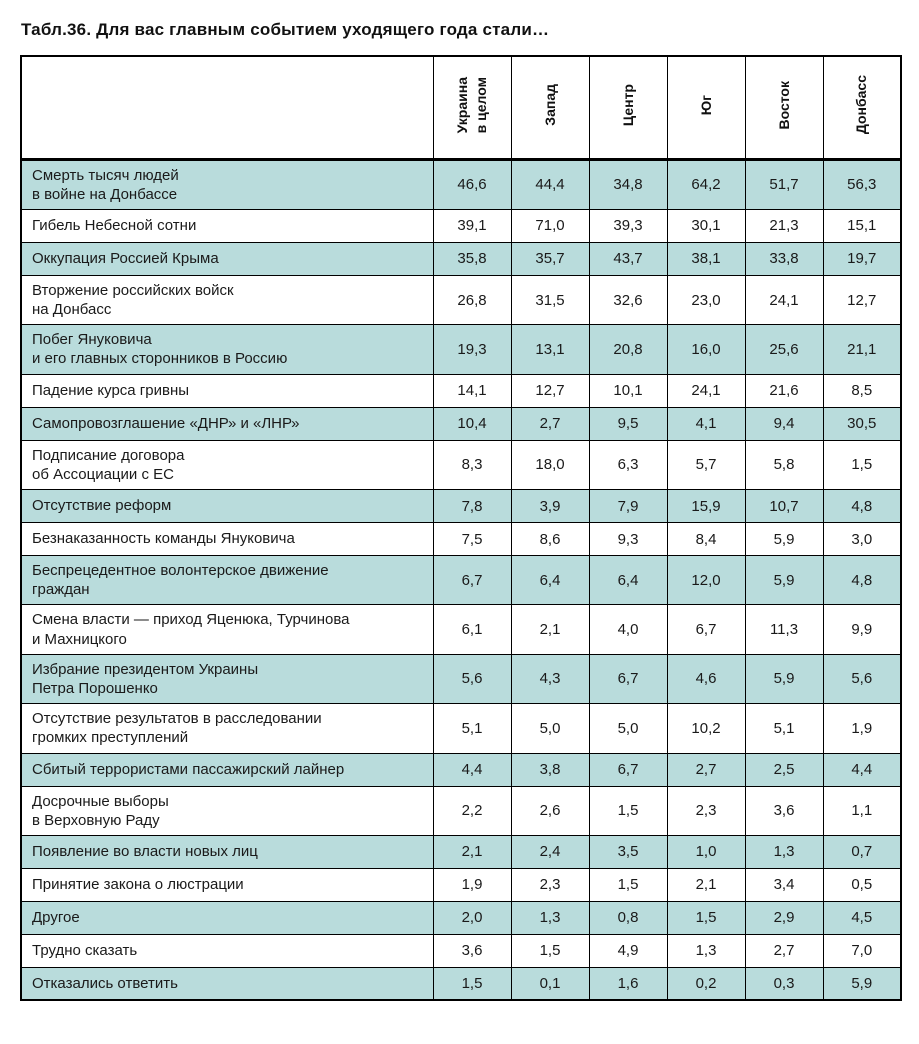 This screenshot has width=919, height=1044. I want to click on value-cell: 11,3, so click(784, 629).